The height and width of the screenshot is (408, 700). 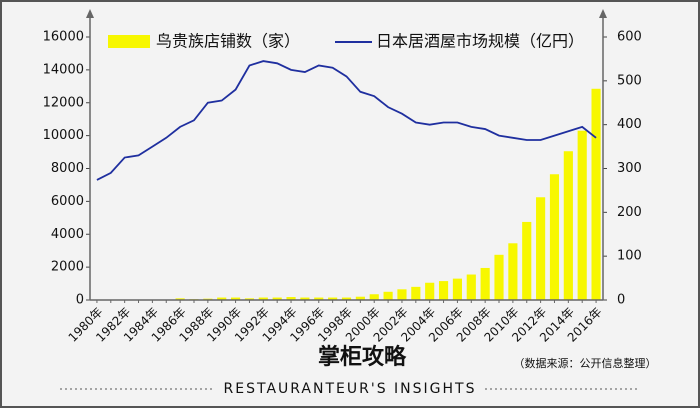 What do you see at coordinates (63, 37) in the screenshot?
I see `y-tick-label: 16000` at bounding box center [63, 37].